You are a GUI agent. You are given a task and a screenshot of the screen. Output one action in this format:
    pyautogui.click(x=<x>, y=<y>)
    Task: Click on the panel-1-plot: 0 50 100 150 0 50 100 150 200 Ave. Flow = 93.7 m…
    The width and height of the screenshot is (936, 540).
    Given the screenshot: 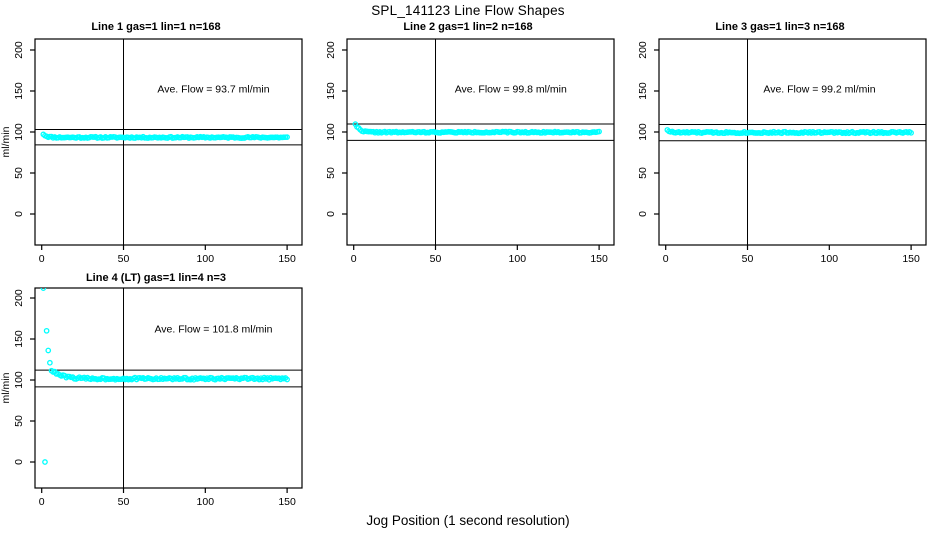 What is the action you would take?
    pyautogui.click(x=151, y=151)
    